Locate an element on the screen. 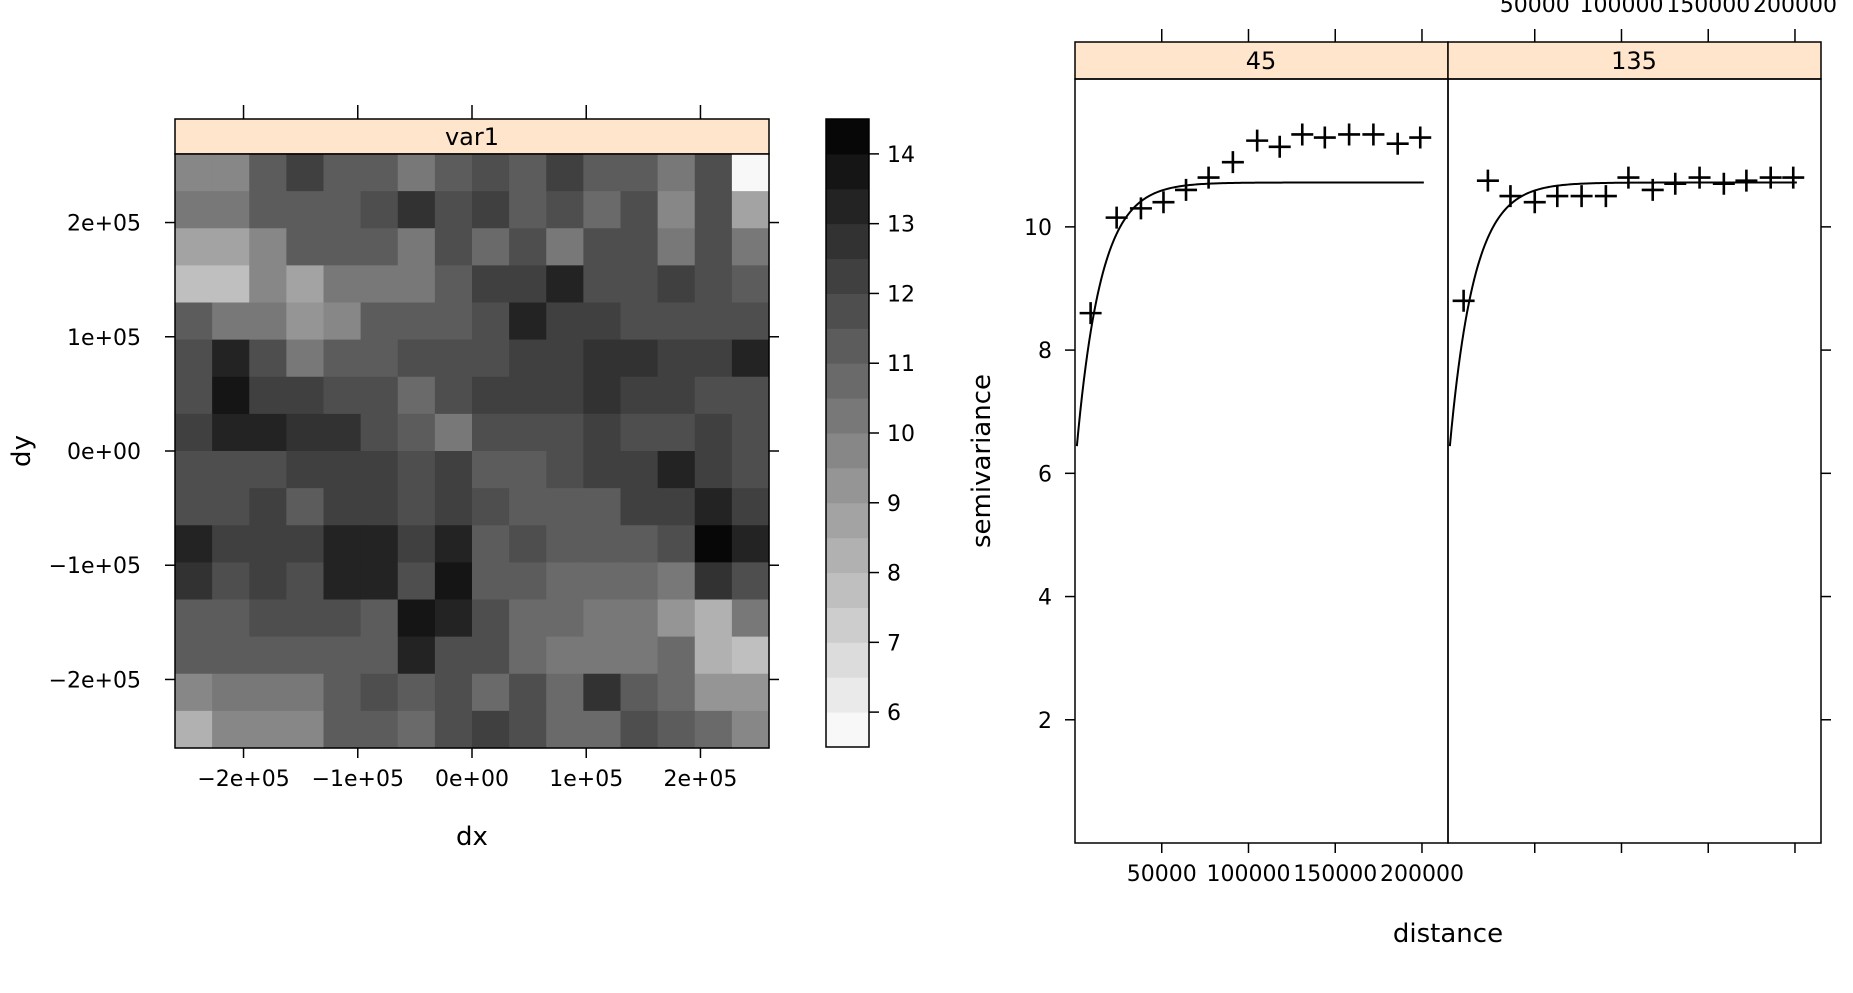 This screenshot has height=993, width=1853. heatmap-y-tick-label: 2e+05 is located at coordinates (104, 224).